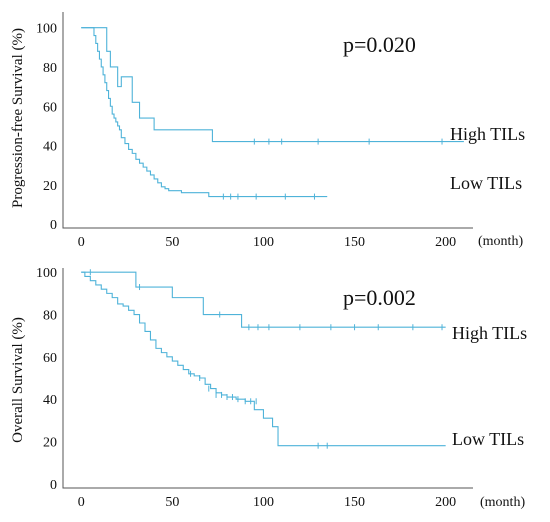  Describe the element at coordinates (81, 242) in the screenshot. I see `pfs-x-tick-label: 0` at that location.